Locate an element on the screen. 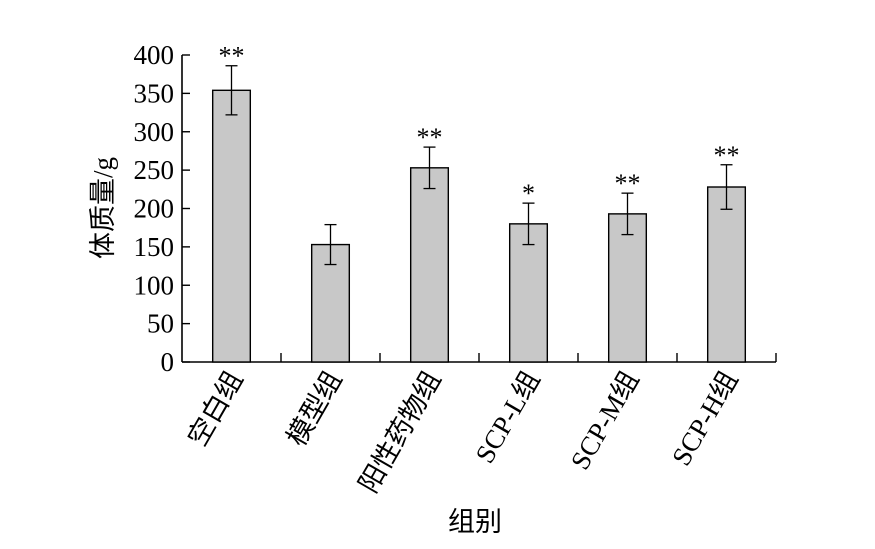  y-tick-label: 300 is located at coordinates (154, 132).